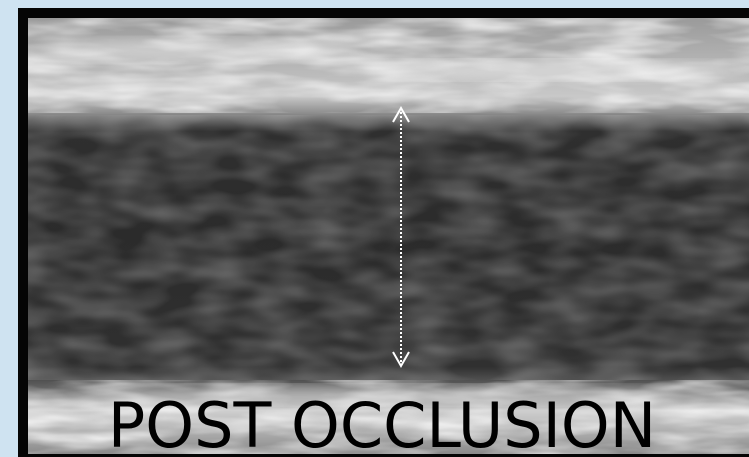 Image resolution: width=749 pixels, height=457 pixels. Describe the element at coordinates (382, 423) in the screenshot. I see `caption: POST OCCLUSION` at that location.